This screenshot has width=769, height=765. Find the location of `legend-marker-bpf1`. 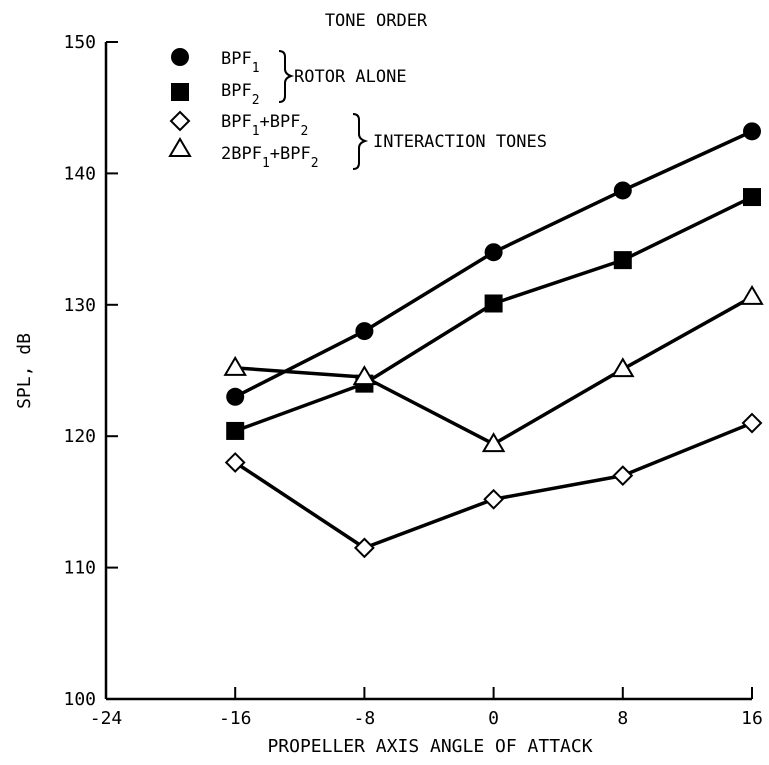

legend-marker-bpf1 is located at coordinates (180, 57).